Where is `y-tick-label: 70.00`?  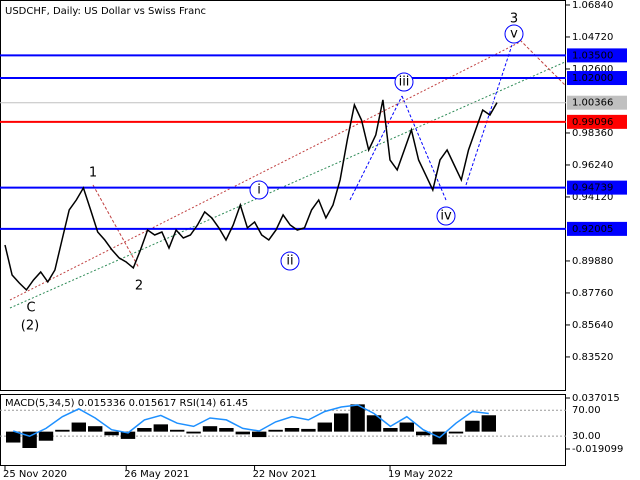
y-tick-label: 70.00 is located at coordinates (586, 410).